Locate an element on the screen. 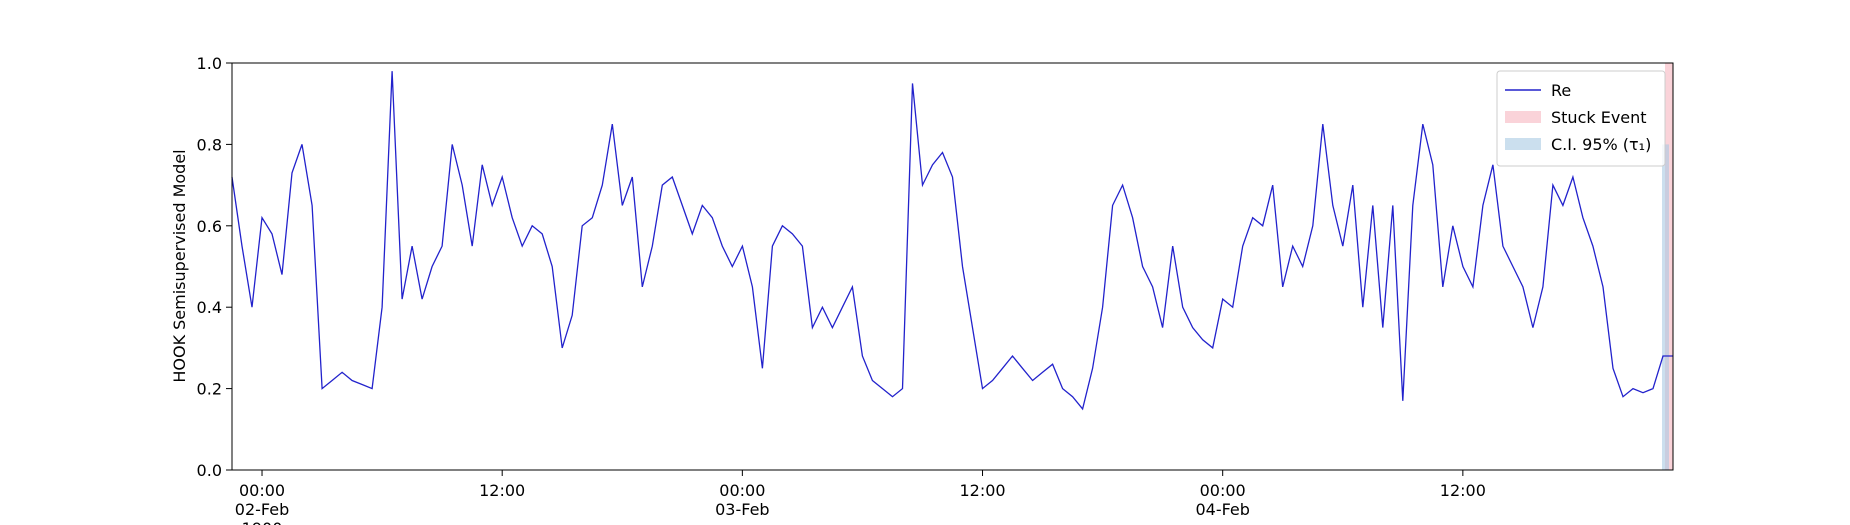  legend-label: Re is located at coordinates (1561, 90).